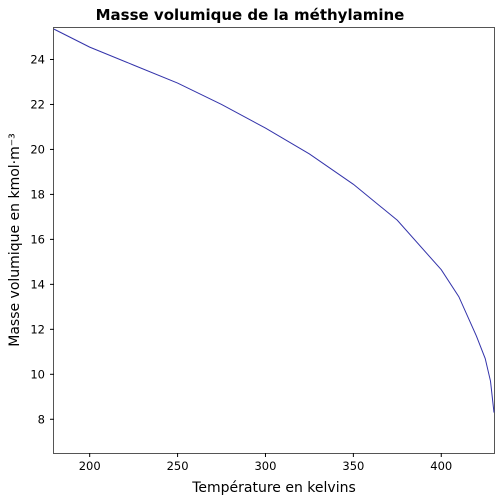 The height and width of the screenshot is (500, 500). Describe the element at coordinates (273, 488) in the screenshot. I see `x-axis-label: Température en kelvins` at that location.